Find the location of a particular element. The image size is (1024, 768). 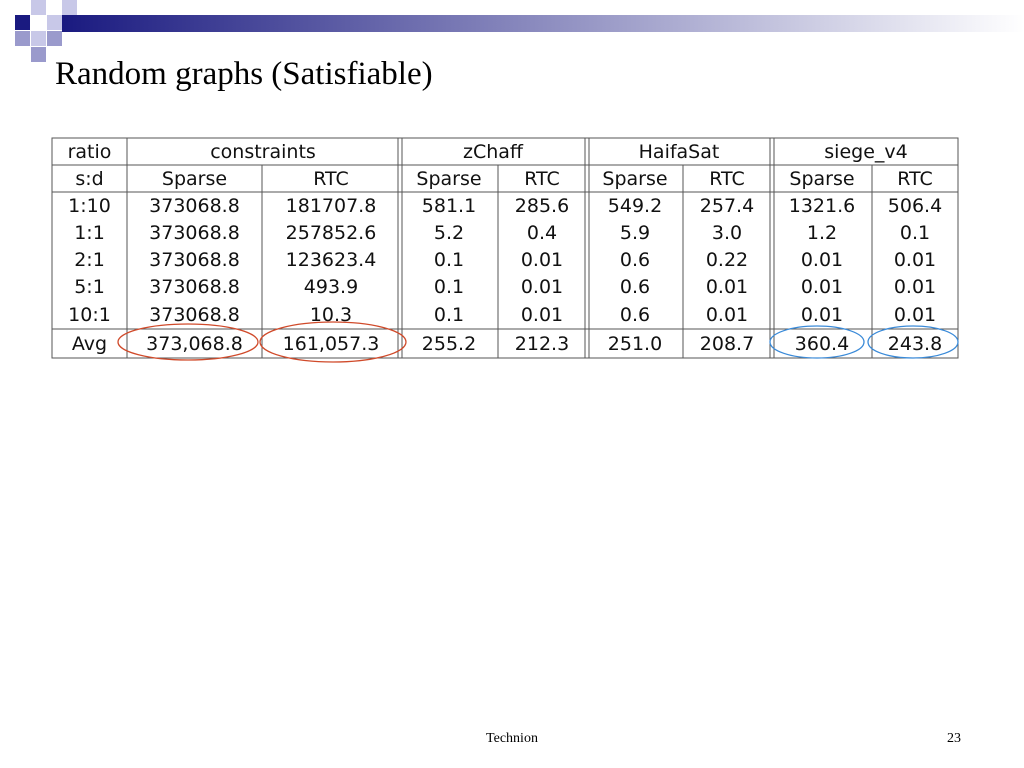

avg-cell: 212.3 is located at coordinates (542, 344).